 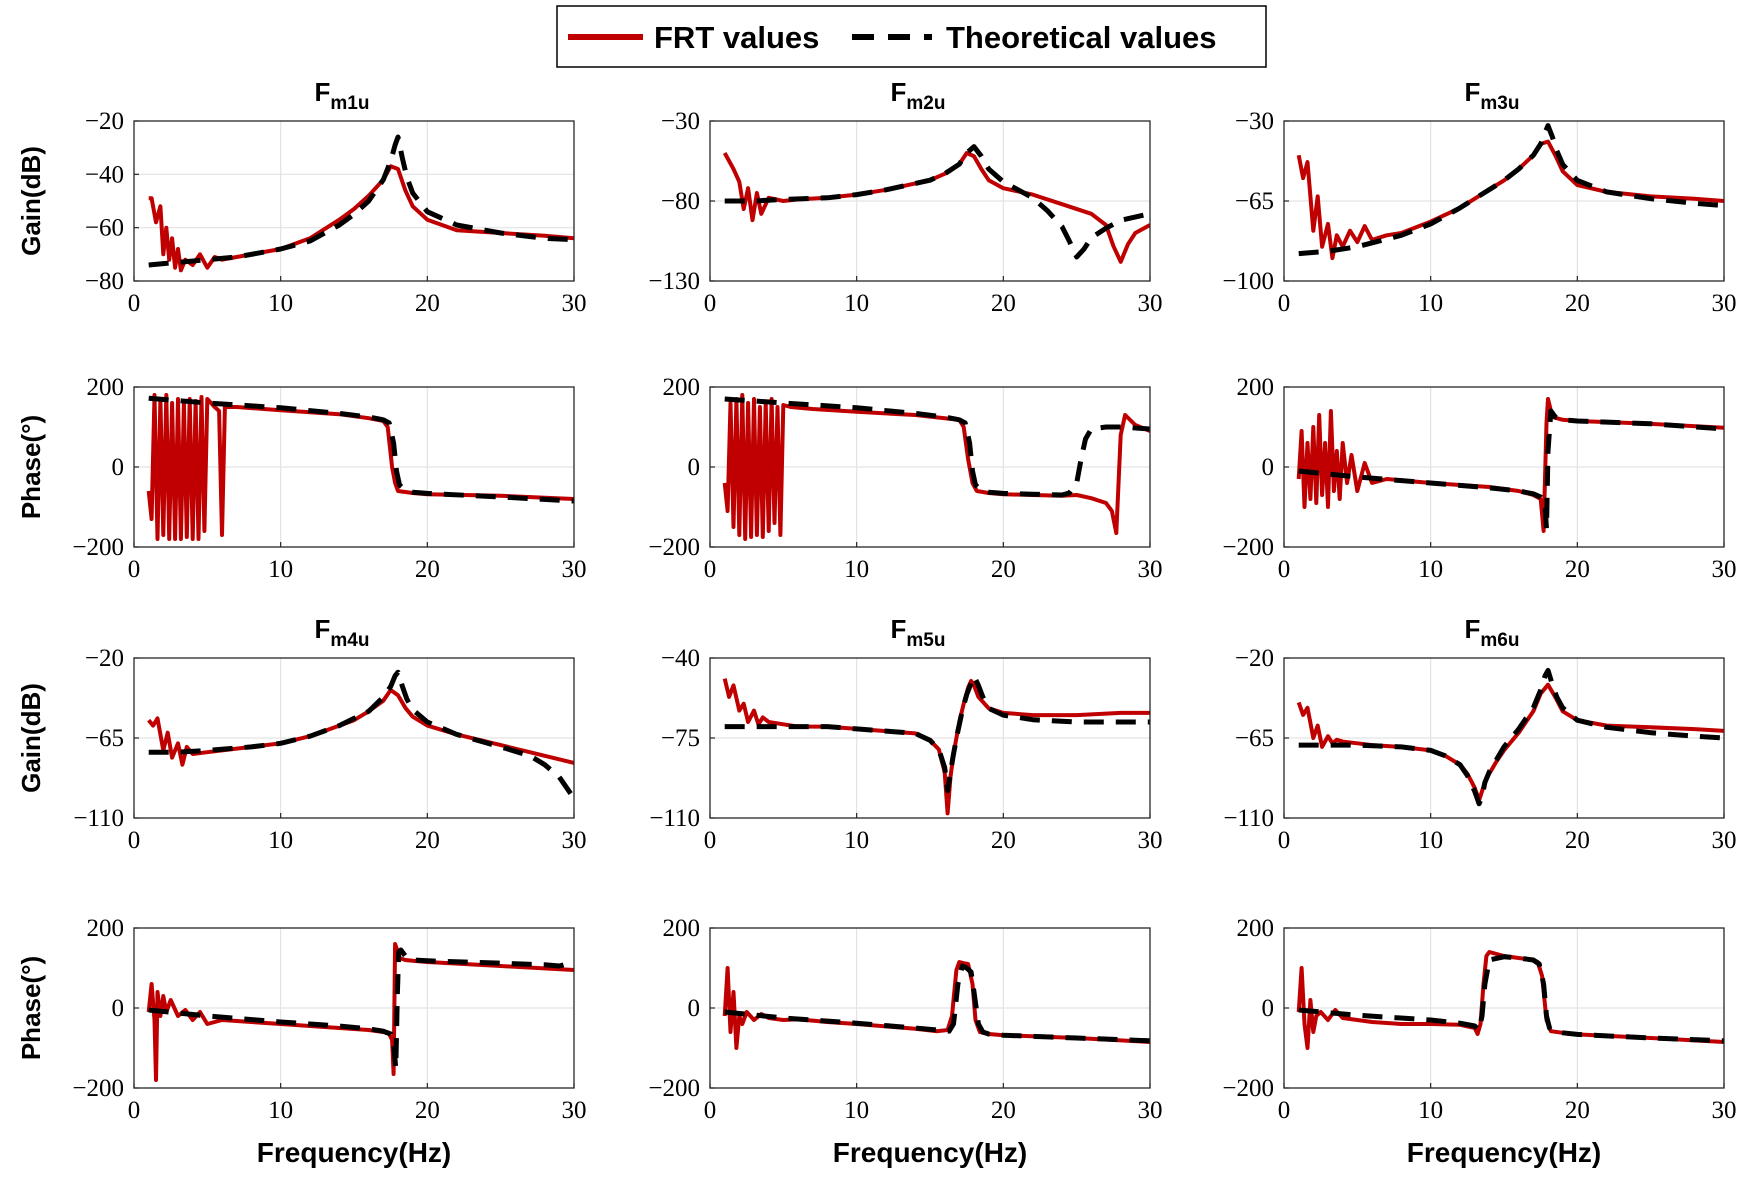 I want to click on legend-label-theoretical: Theoretical values, so click(x=1081, y=37).